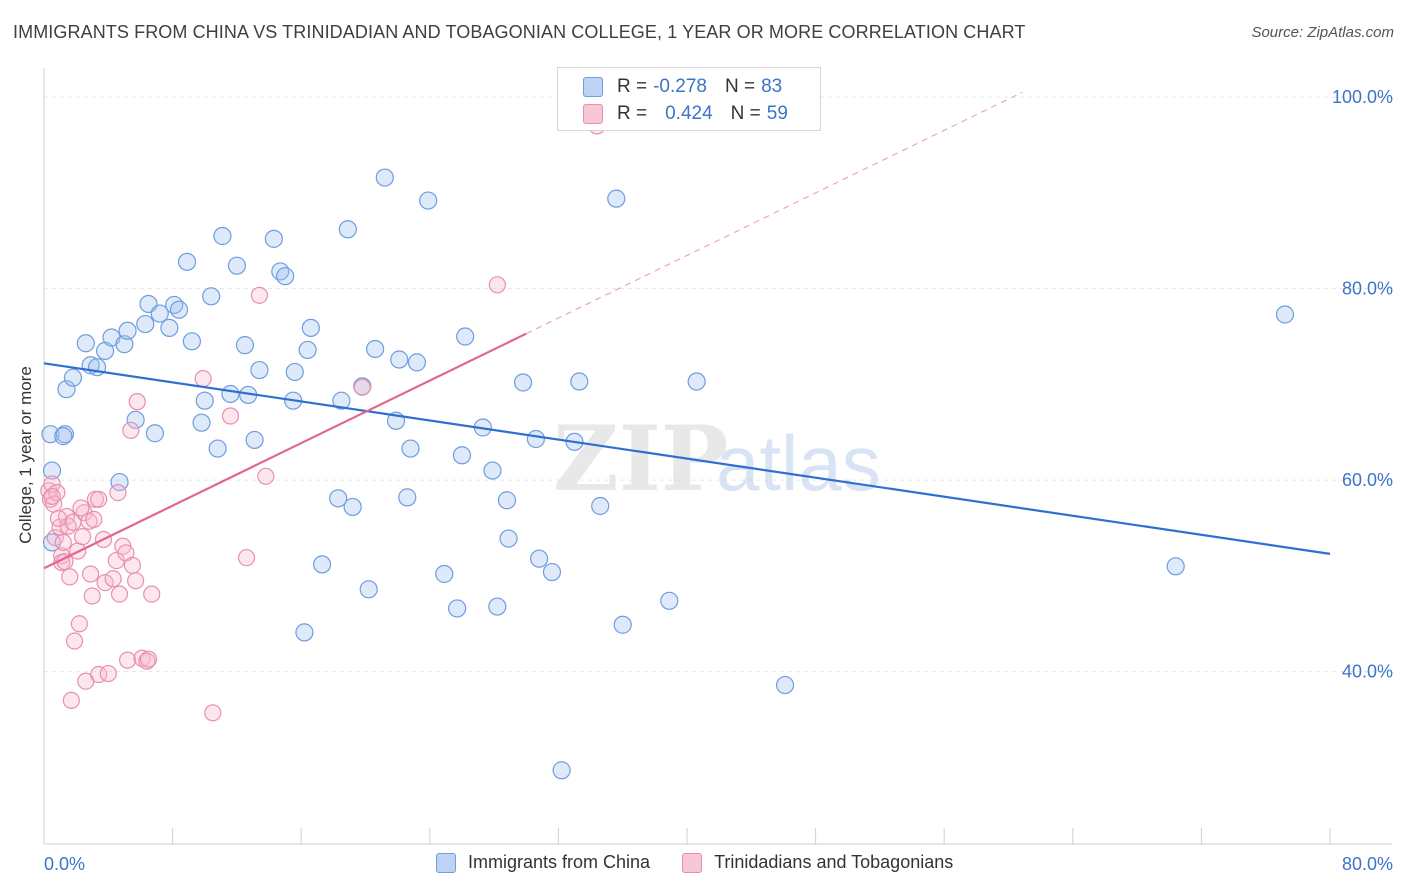 Image resolution: width=1406 pixels, height=892 pixels. I want to click on legend-r-value: 0.424, so click(689, 113).